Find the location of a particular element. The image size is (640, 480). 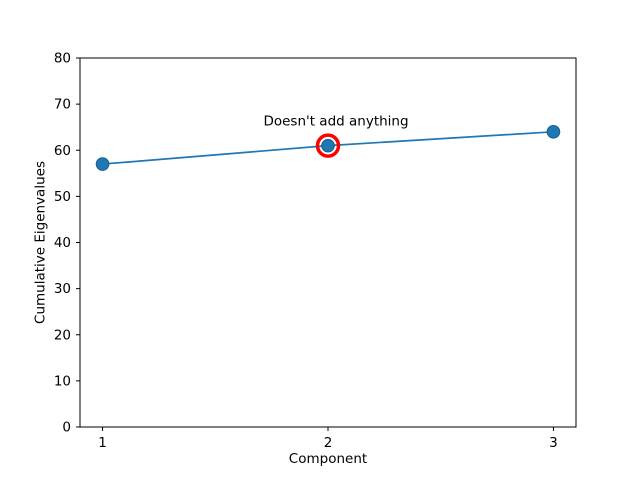

y-tick-label: 10 is located at coordinates (62, 381).